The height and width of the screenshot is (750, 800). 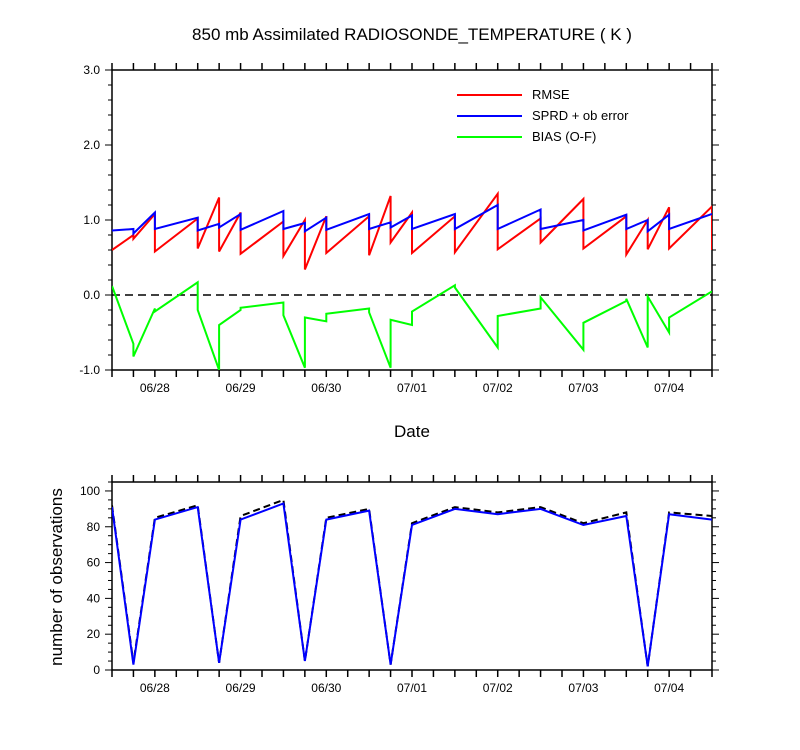 I want to click on y-tick-label: 40, so click(x=94, y=598).